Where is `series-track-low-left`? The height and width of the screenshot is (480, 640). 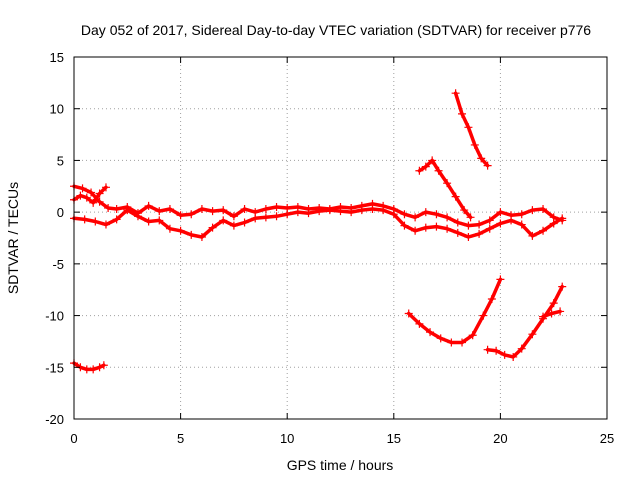
series-track-low-left is located at coordinates (89, 366).